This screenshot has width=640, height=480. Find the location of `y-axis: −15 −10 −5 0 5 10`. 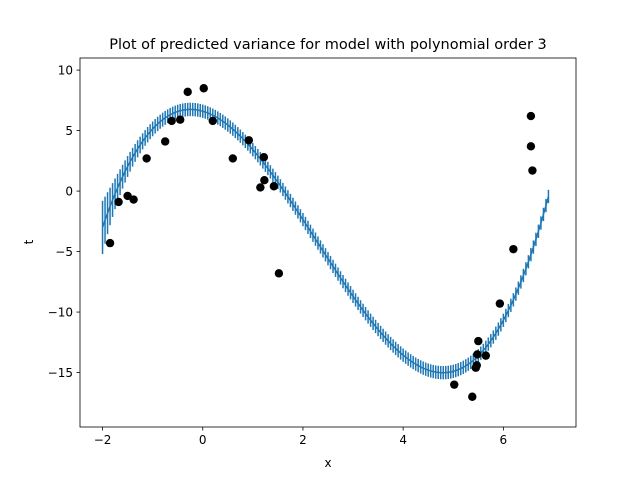

y-axis: −15 −10 −5 0 5 10 is located at coordinates (64, 221).